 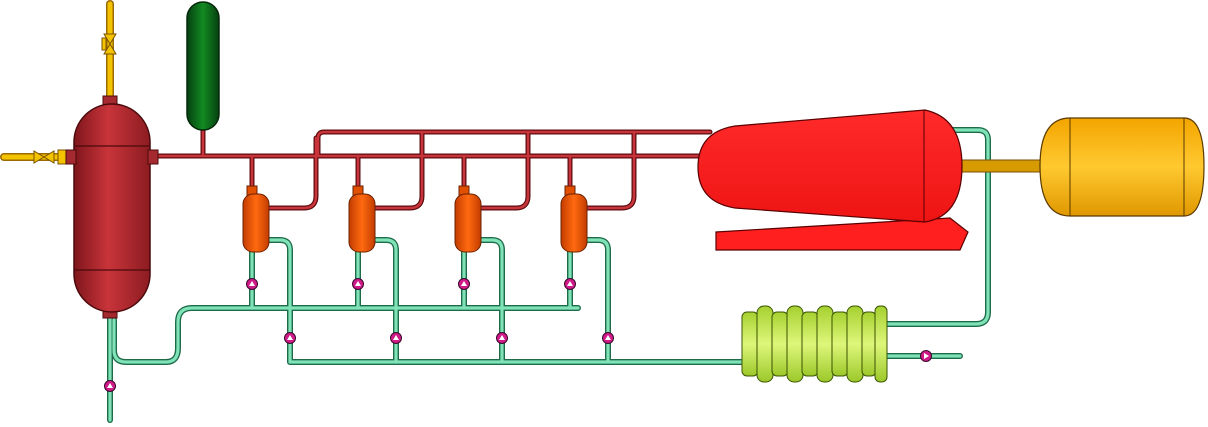 What do you see at coordinates (203, 66) in the screenshot?
I see `accumulator-tank` at bounding box center [203, 66].